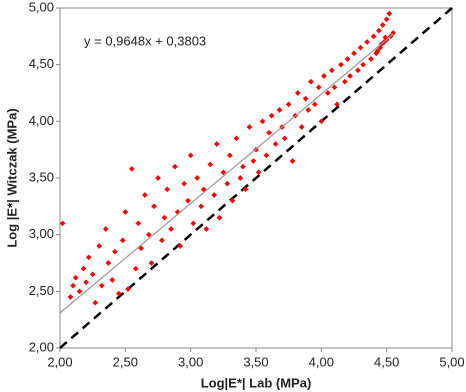 This screenshot has height=392, width=466. Describe the element at coordinates (41, 7) in the screenshot. I see `y-tick-label: 5,00` at that location.